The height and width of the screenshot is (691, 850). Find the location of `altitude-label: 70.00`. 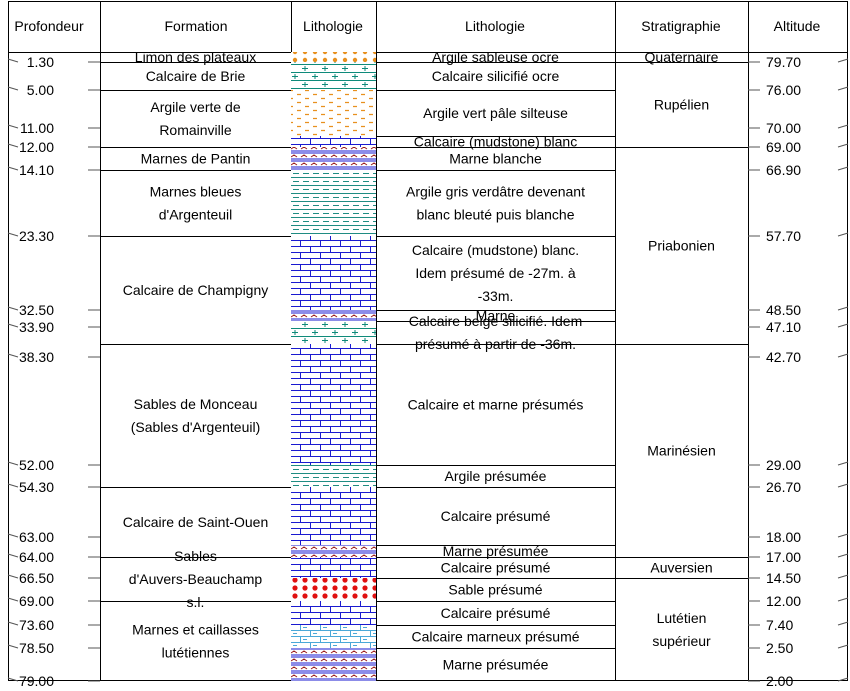

altitude-label: 70.00 is located at coordinates (783, 128).